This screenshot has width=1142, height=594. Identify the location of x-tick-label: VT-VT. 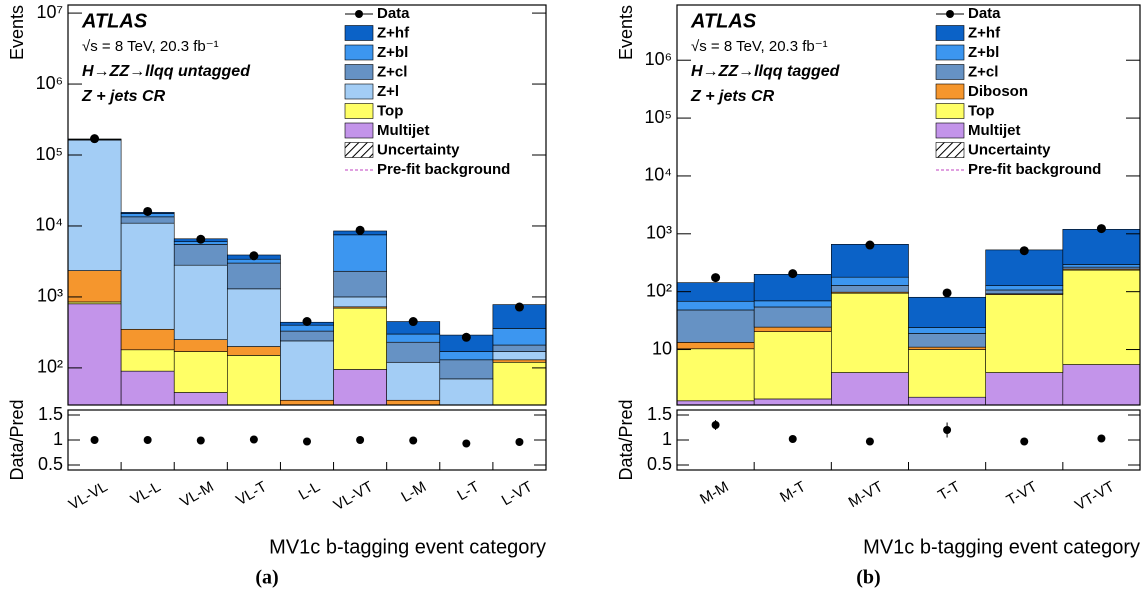
(1094, 496).